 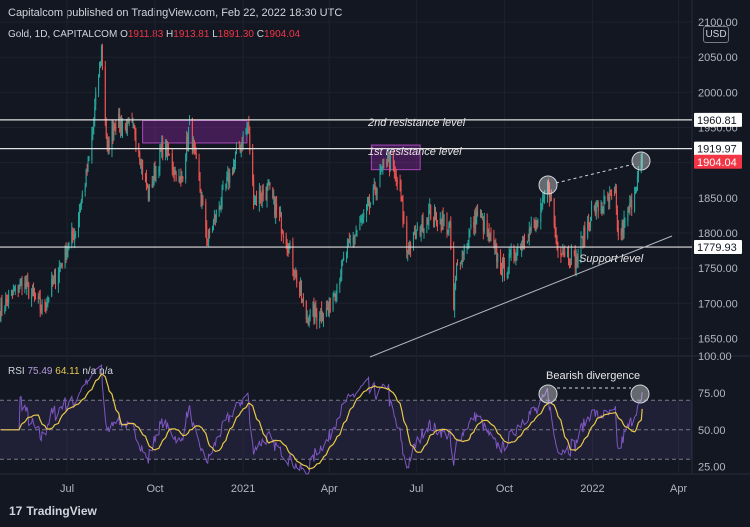 I want to click on price-tick-label: 1700.00, so click(x=718, y=304).